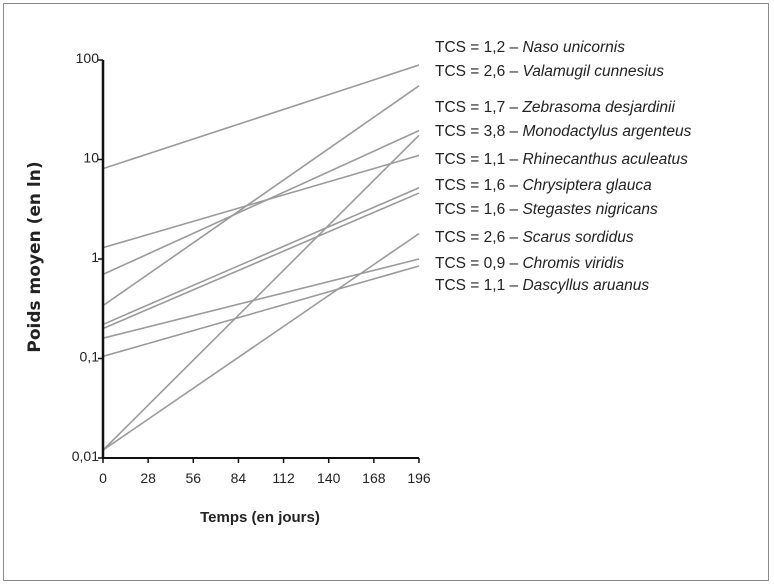  Describe the element at coordinates (260, 517) in the screenshot. I see `x-axis-title: Temps (en jours)` at that location.